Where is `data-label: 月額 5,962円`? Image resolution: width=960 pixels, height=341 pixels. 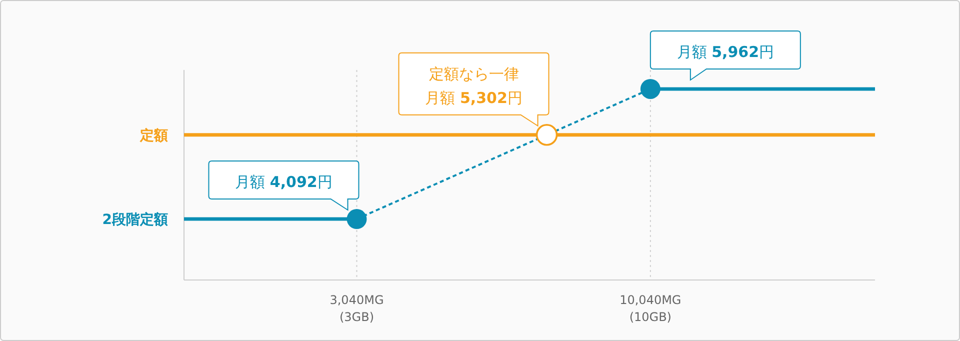
data-label: 月額 5,962円 is located at coordinates (725, 51).